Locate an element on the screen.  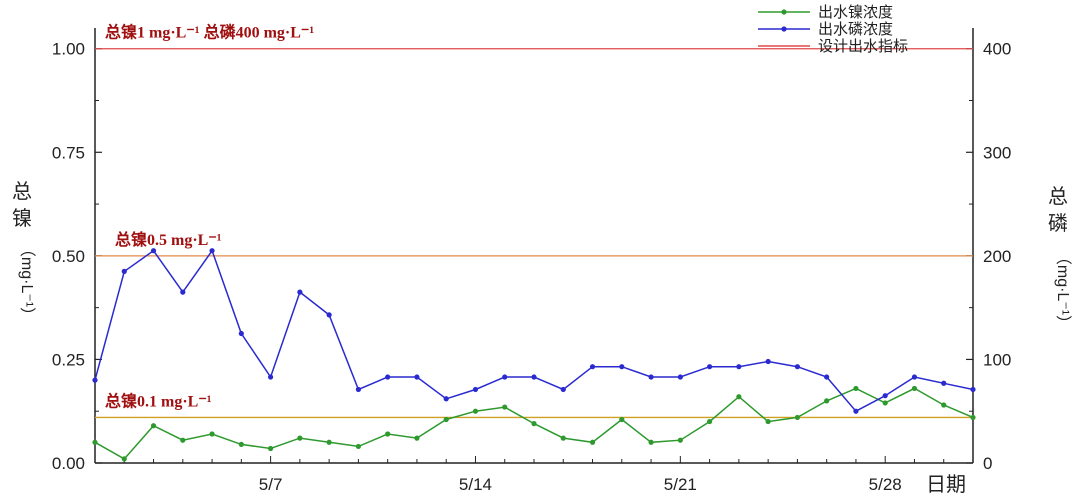
reference-annotation: 总镍0.1 mg·L⁻¹ is located at coordinates (158, 400).